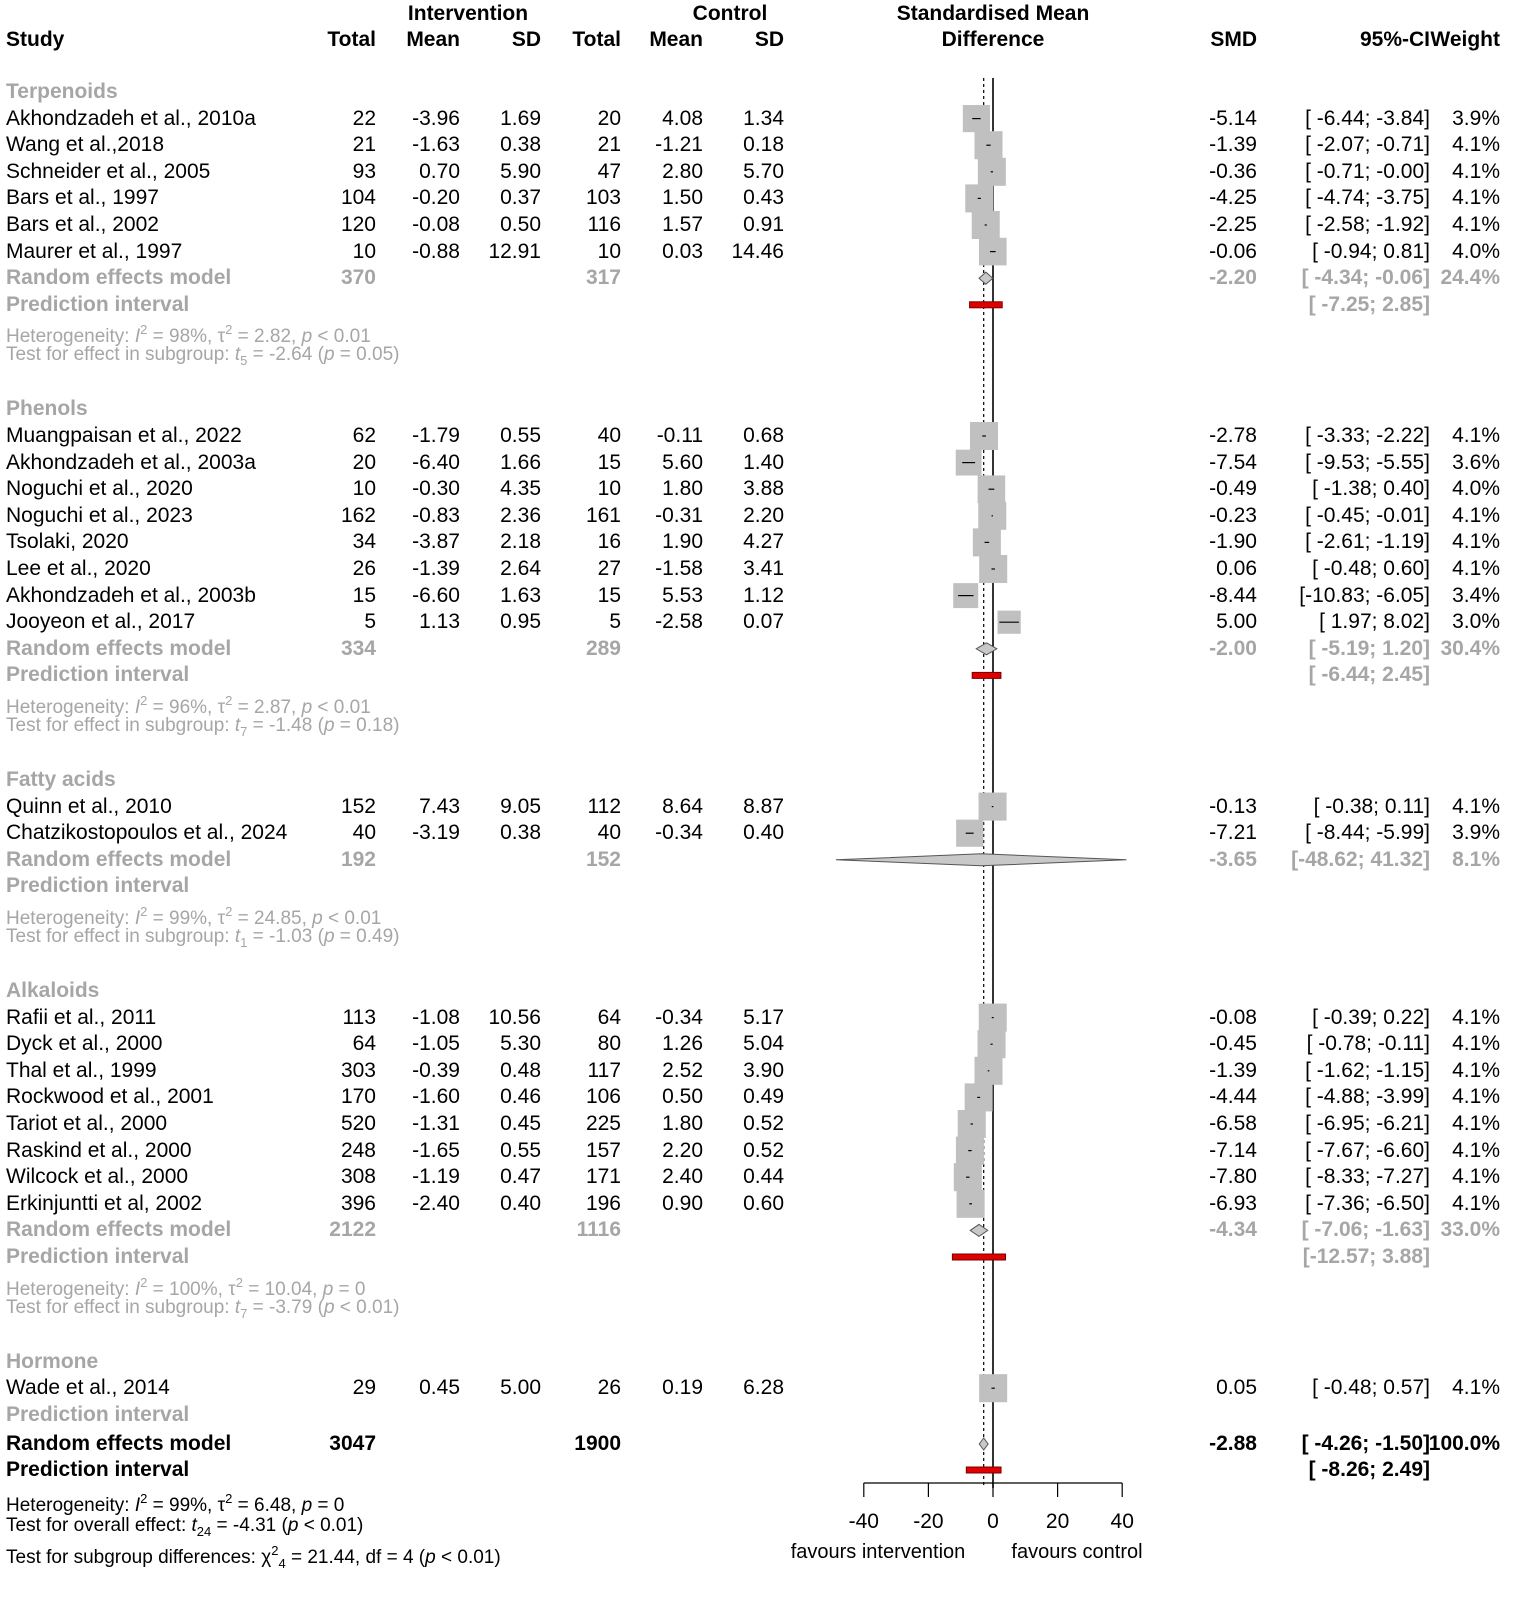  I want to click on study-smd: -0.08, so click(1233, 1017).